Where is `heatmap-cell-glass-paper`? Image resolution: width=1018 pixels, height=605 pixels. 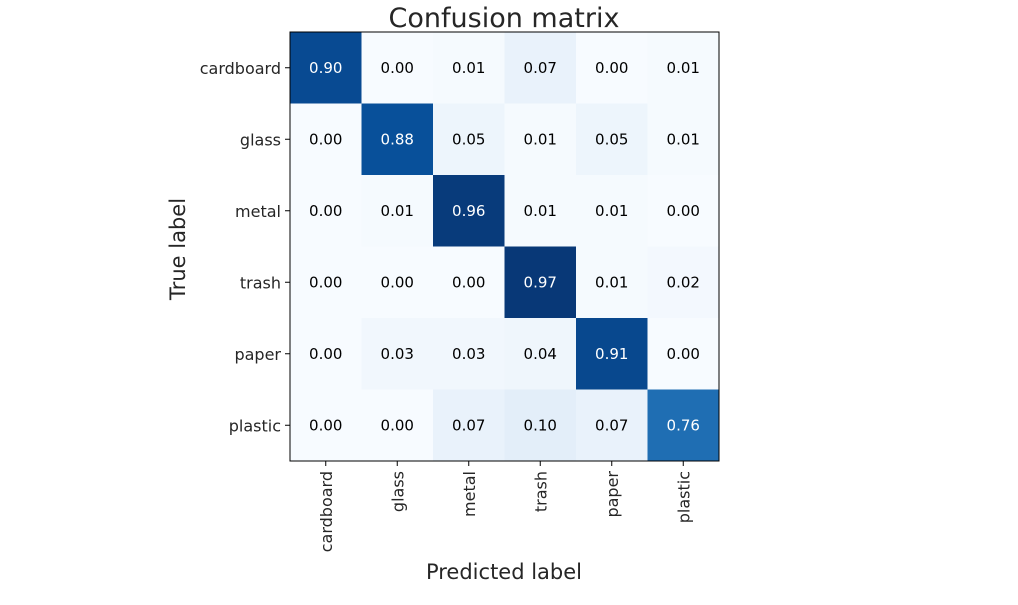 heatmap-cell-glass-paper is located at coordinates (612, 139).